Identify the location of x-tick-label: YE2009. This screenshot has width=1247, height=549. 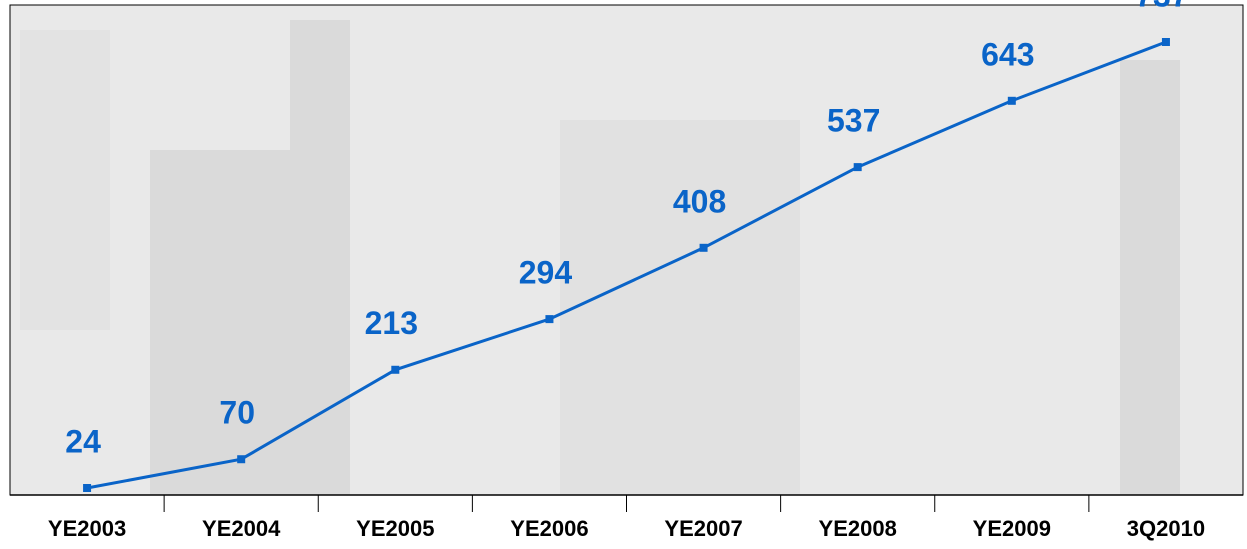
(1012, 528).